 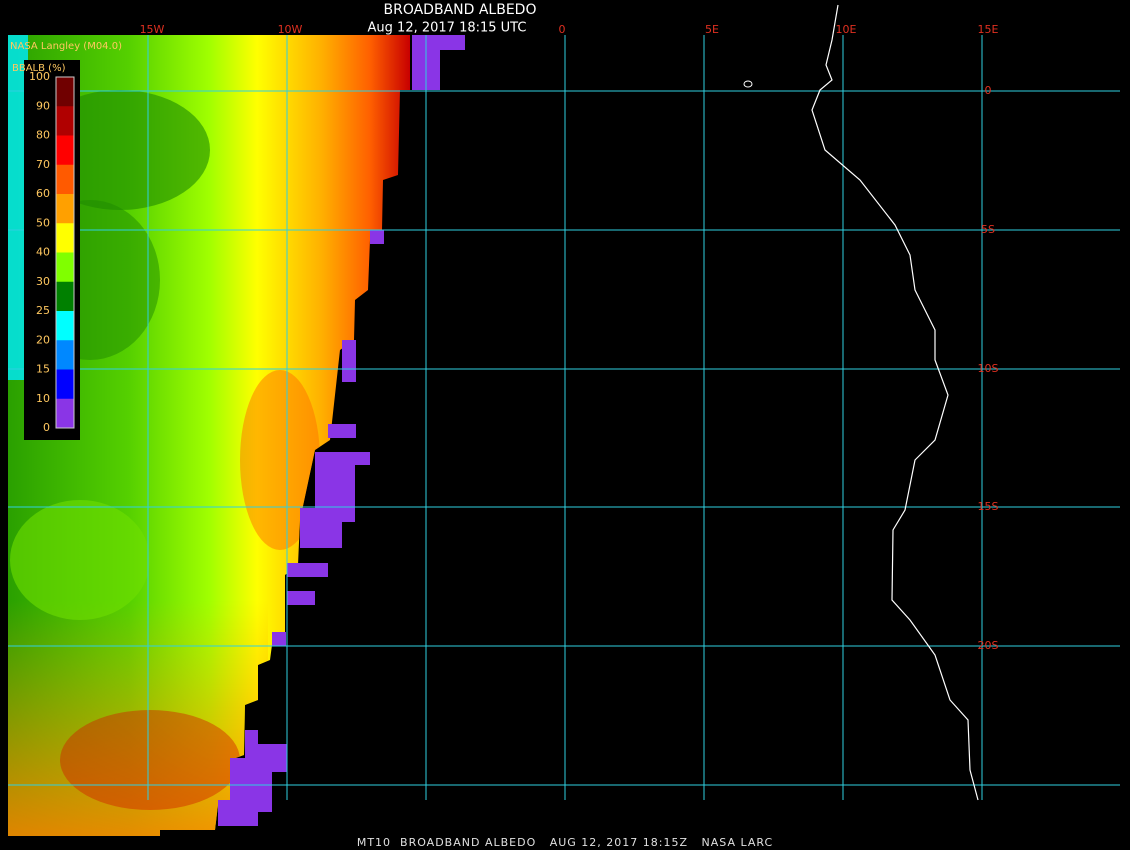 I want to click on longitude-labels: 15W 10W 0 5E 10E 15E, so click(x=569, y=29).